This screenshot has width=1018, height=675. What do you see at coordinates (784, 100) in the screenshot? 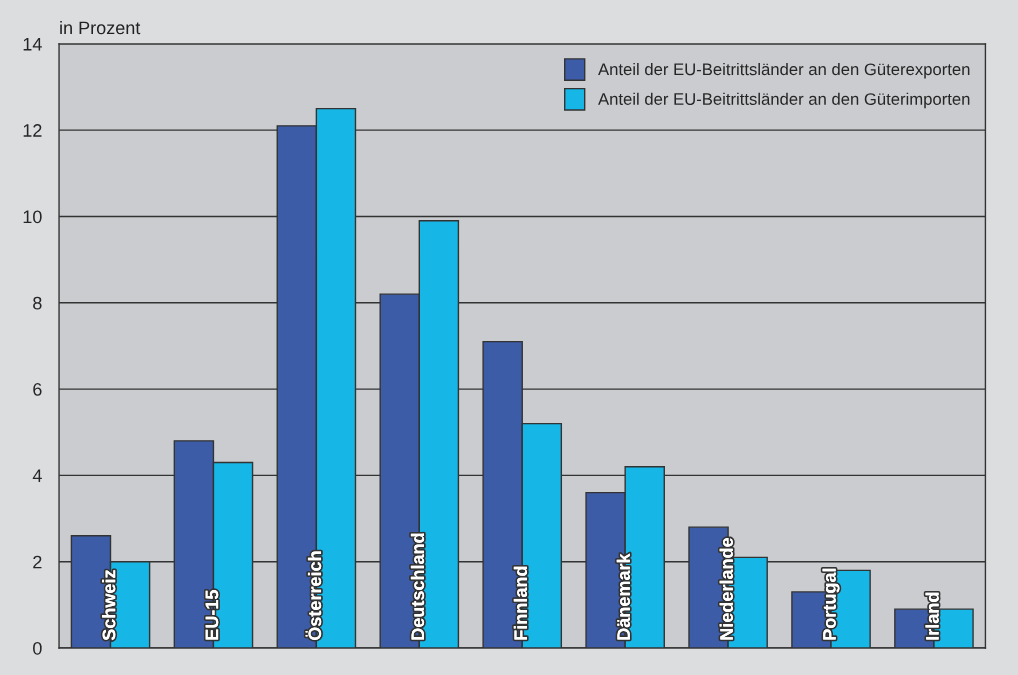
I see `legend-label: Anteil der EU-Beitrittsländer an den Güterimporten` at bounding box center [784, 100].